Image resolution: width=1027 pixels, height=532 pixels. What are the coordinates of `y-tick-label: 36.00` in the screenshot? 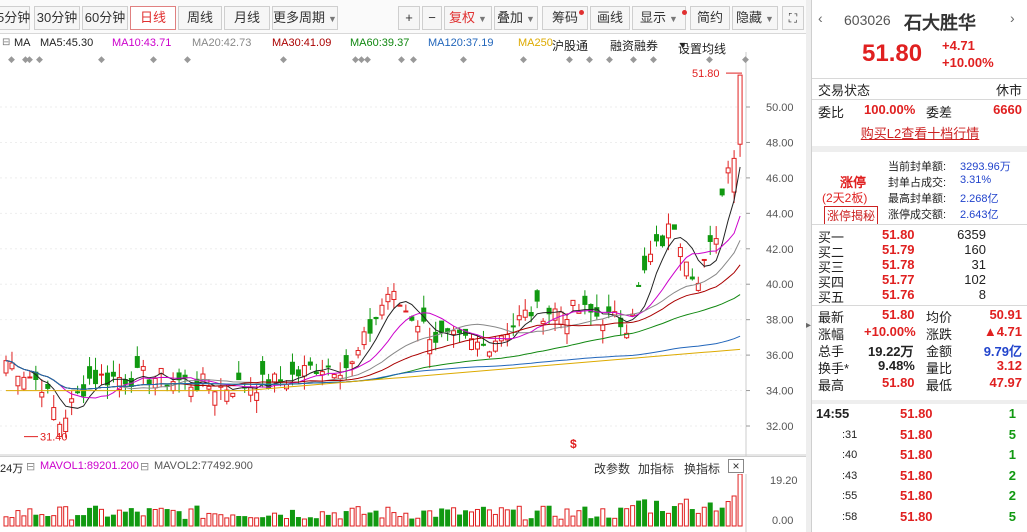 It's located at (780, 356).